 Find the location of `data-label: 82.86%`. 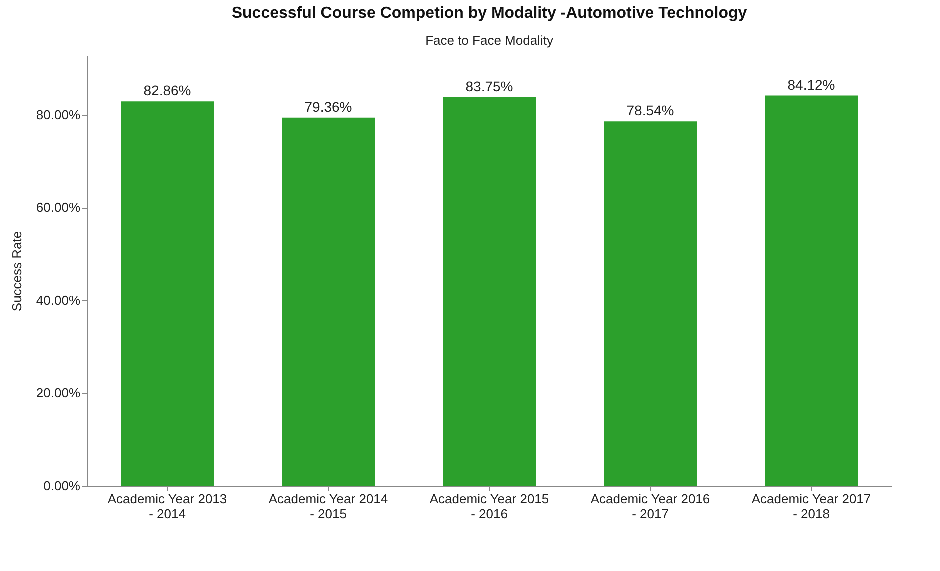

data-label: 82.86% is located at coordinates (168, 90).